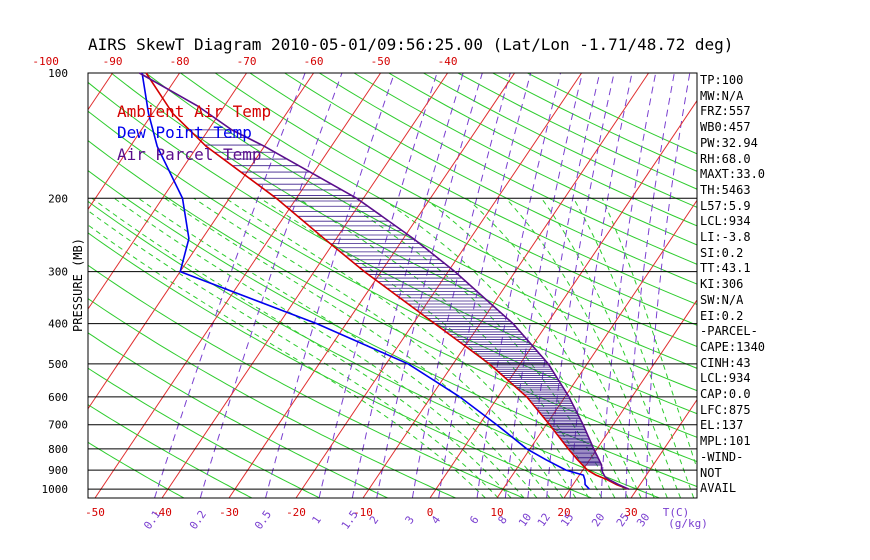 This screenshot has height=560, width=870. I want to click on bottom-temp-tick: 30, so click(630, 512).